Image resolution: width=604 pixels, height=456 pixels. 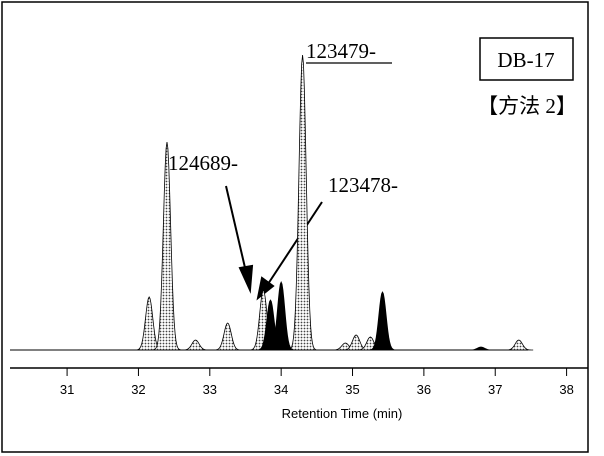 I want to click on x-tick-label: 38, so click(x=566, y=389).